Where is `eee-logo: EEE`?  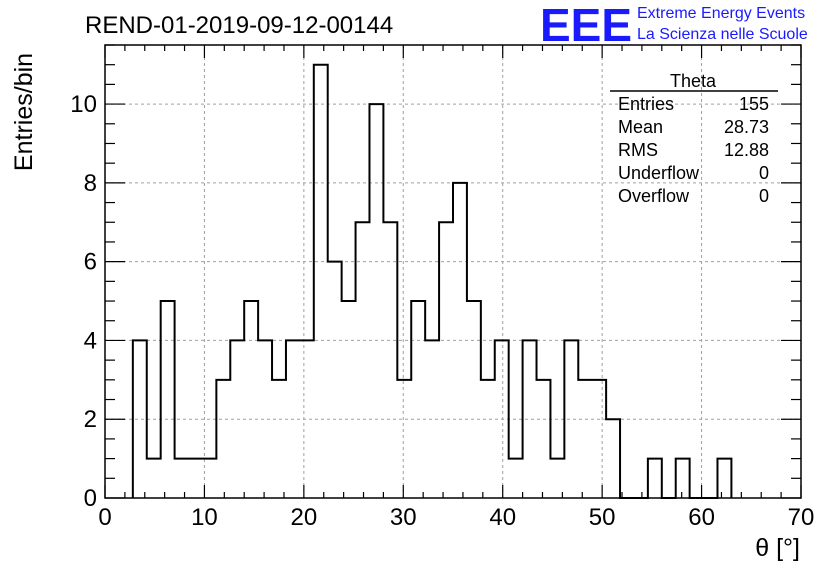
eee-logo: EEE is located at coordinates (586, 25).